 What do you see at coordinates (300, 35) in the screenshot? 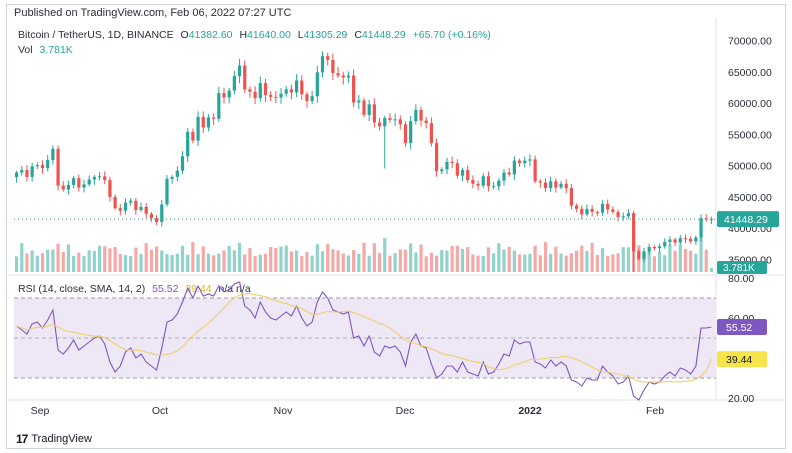
I see `low-label: L` at bounding box center [300, 35].